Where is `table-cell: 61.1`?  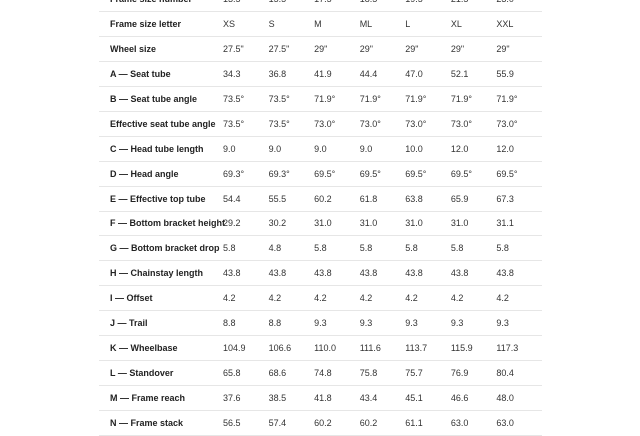 table-cell: 61.1 is located at coordinates (414, 422).